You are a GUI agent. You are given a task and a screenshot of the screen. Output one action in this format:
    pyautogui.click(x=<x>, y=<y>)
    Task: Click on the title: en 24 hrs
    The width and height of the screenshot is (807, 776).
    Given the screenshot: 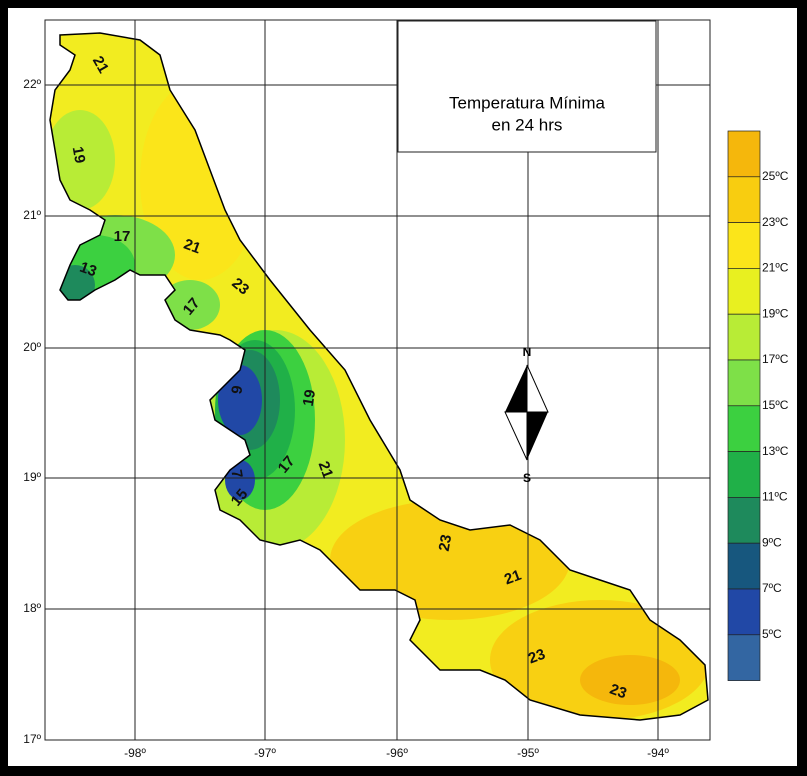 What is the action you would take?
    pyautogui.click(x=527, y=124)
    